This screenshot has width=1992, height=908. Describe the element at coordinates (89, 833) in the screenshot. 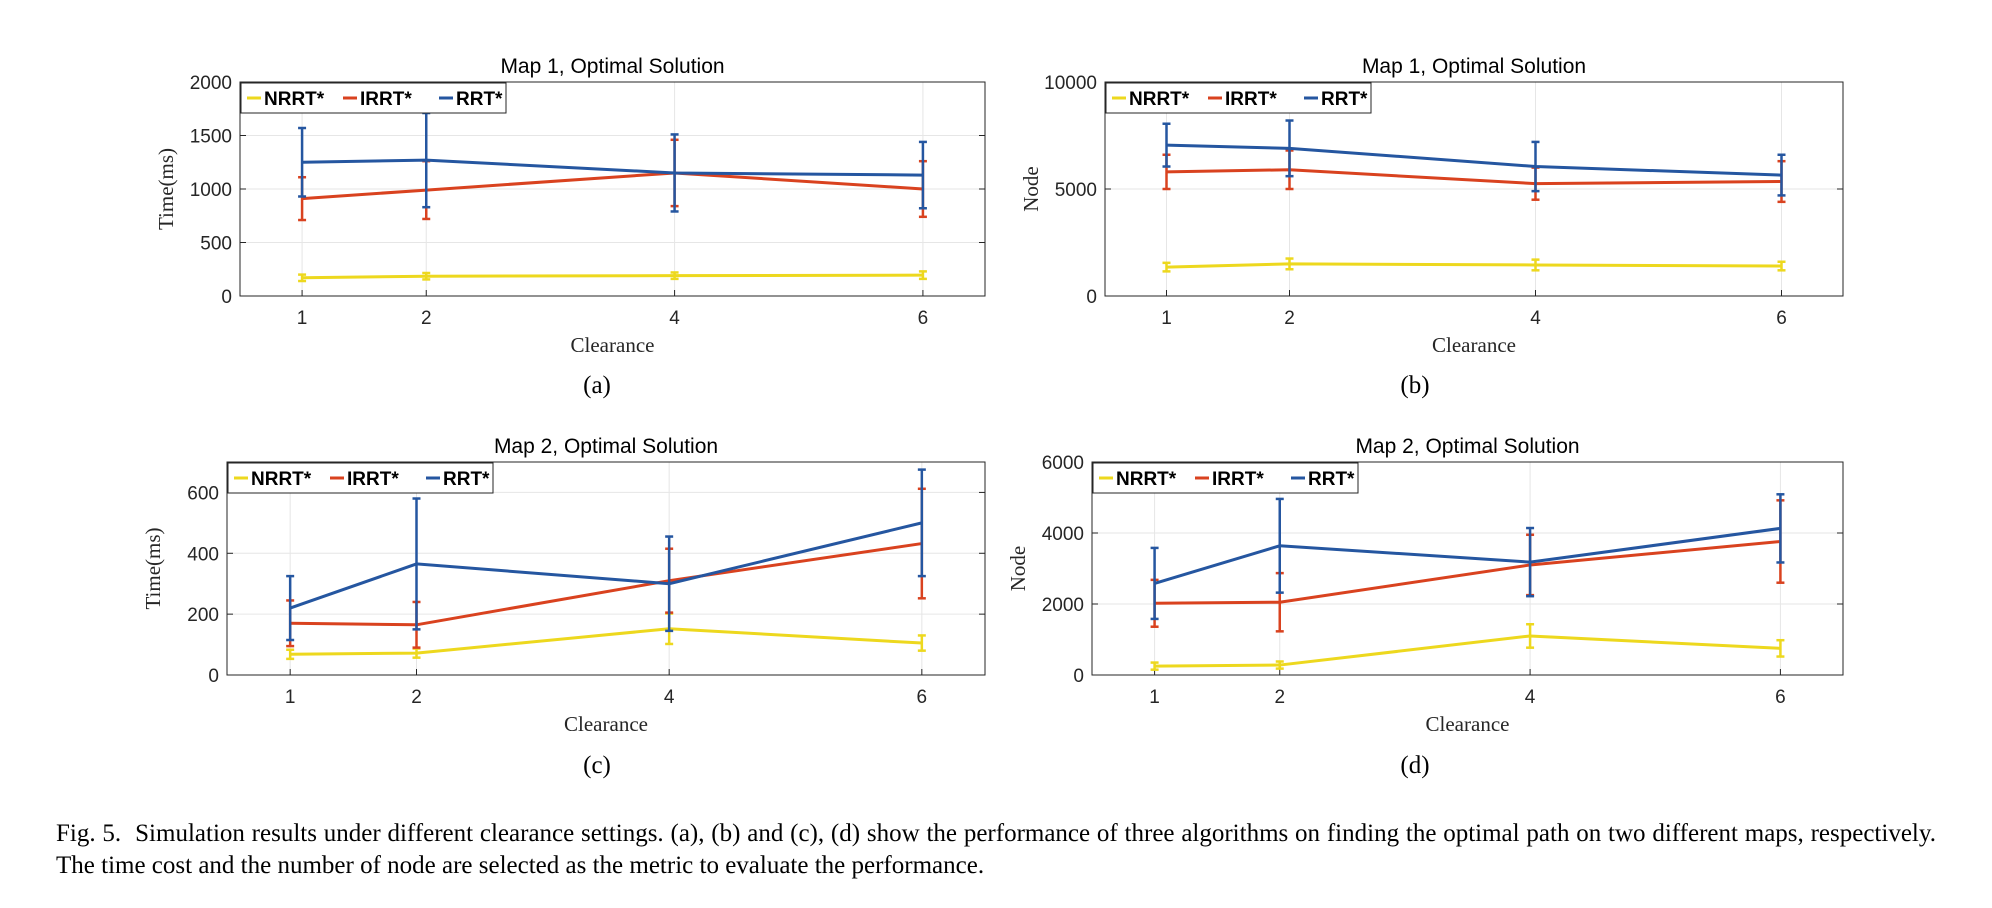

I see `caption-figure-number: Fig. 5.` at that location.